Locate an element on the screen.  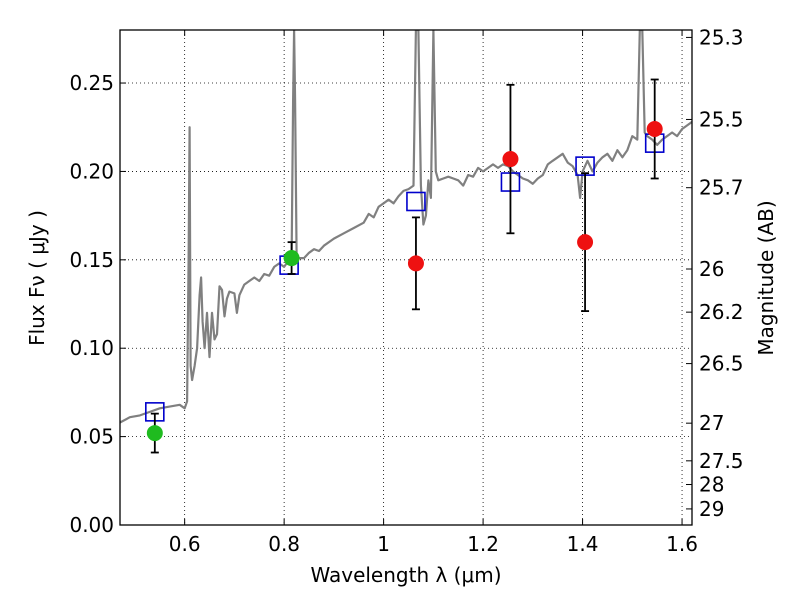
x-tick-label: 1.6 is located at coordinates (682, 544).